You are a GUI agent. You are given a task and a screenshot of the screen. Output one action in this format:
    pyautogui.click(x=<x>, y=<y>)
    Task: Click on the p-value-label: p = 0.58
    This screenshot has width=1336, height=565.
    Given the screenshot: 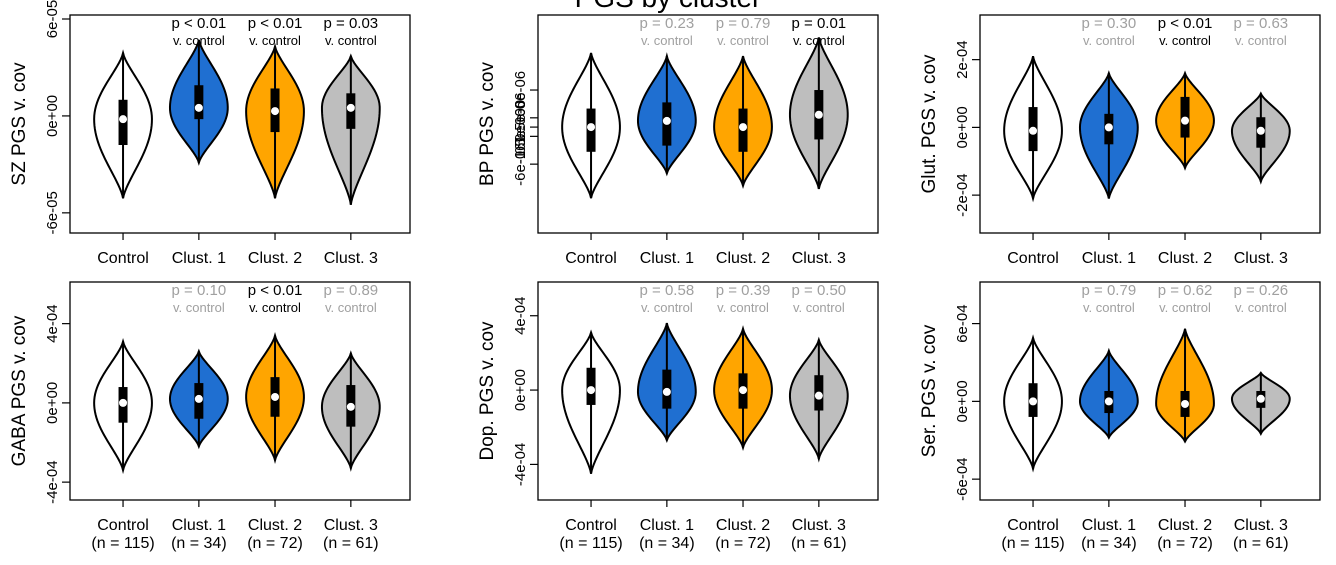 What is the action you would take?
    pyautogui.click(x=667, y=290)
    